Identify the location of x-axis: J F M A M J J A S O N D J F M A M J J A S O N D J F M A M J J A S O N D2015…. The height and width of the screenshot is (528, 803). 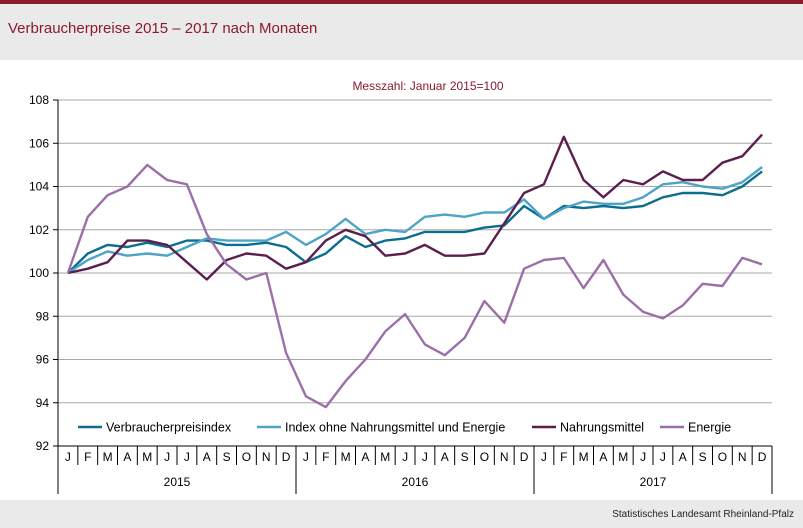
(415, 469).